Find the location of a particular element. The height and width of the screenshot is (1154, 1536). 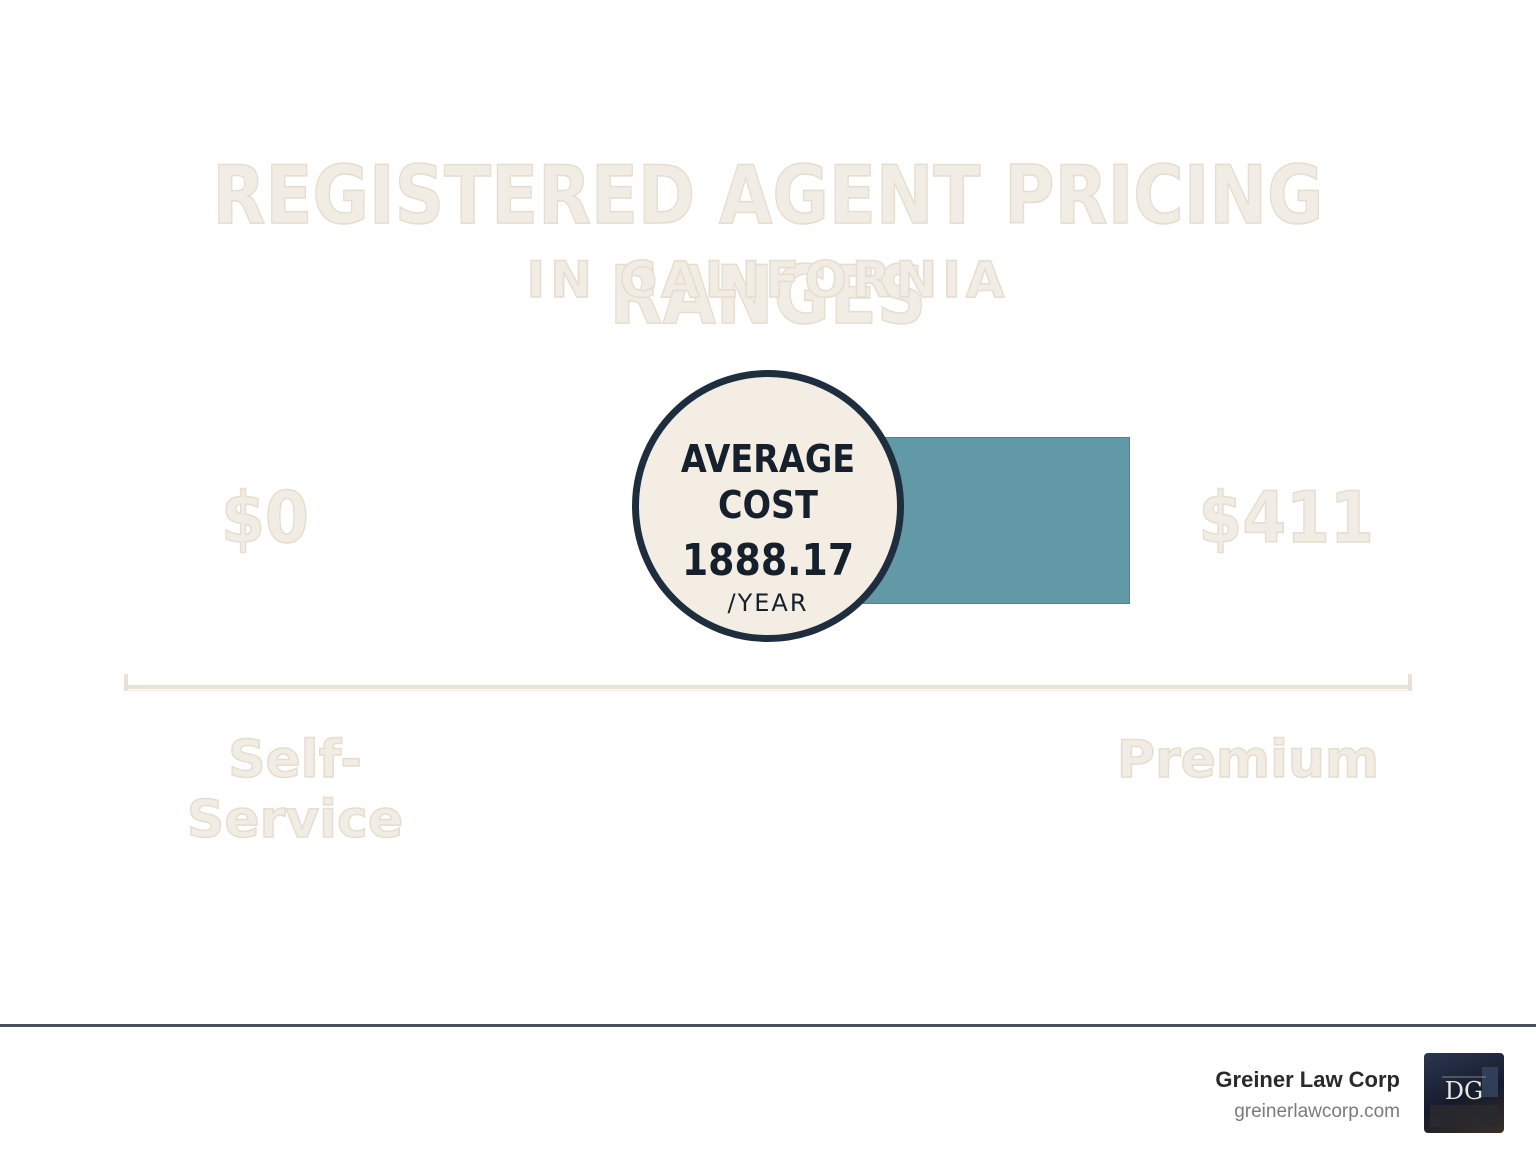

footer-bar: Greiner Law Corp greinerlawcorp.com DG is located at coordinates (768, 1089).